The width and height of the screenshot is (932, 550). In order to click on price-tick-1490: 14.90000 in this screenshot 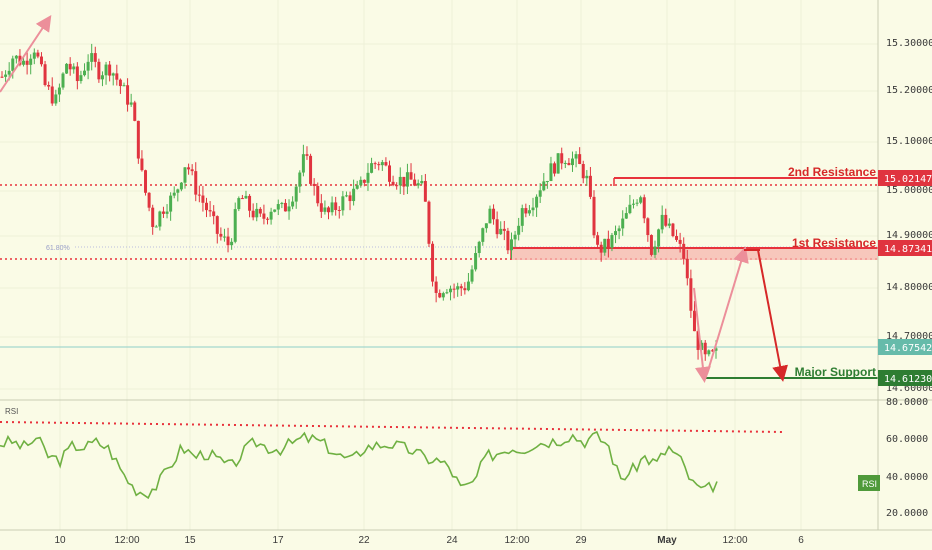, I will do `click(909, 235)`.